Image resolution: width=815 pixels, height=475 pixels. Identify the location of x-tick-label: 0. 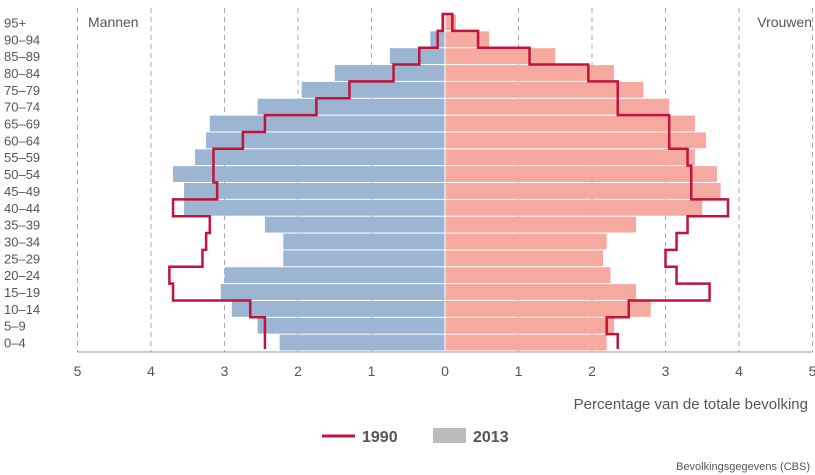
(445, 371).